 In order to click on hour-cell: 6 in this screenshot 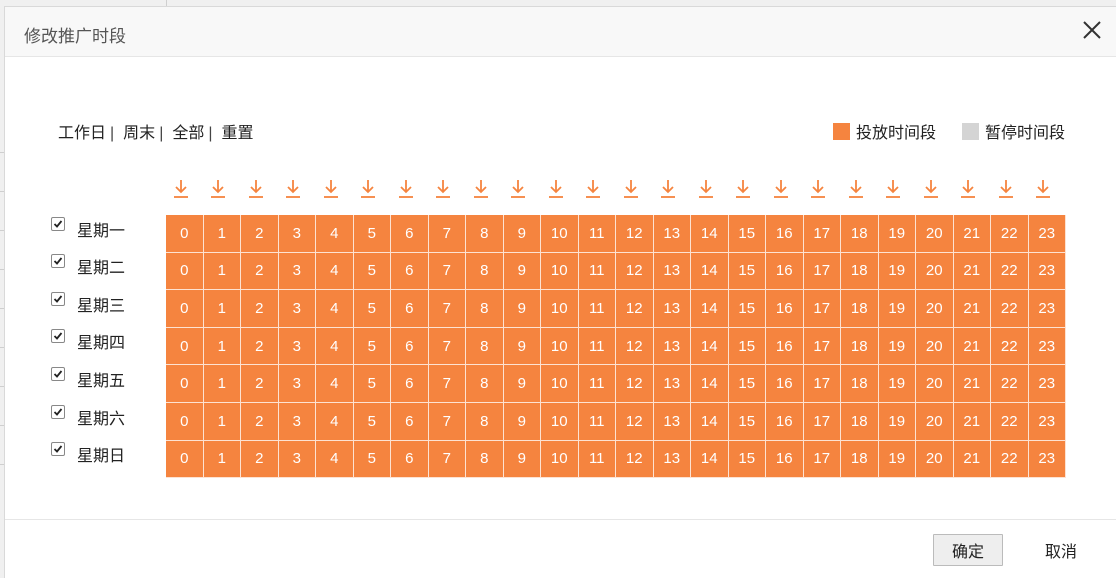, I will do `click(410, 234)`.